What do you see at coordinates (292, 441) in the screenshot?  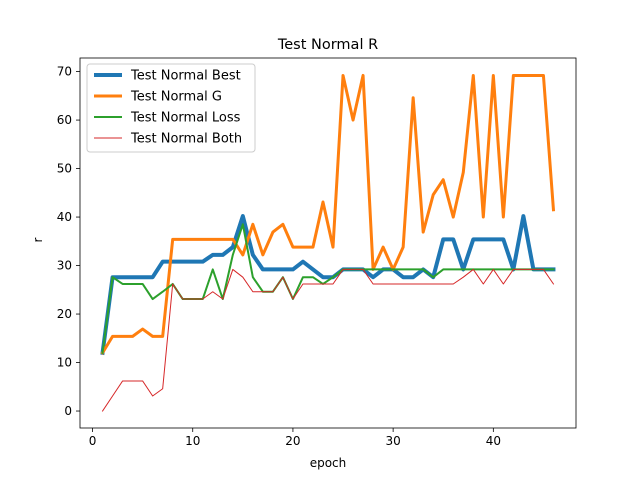 I see `x-tick-label: 20` at bounding box center [292, 441].